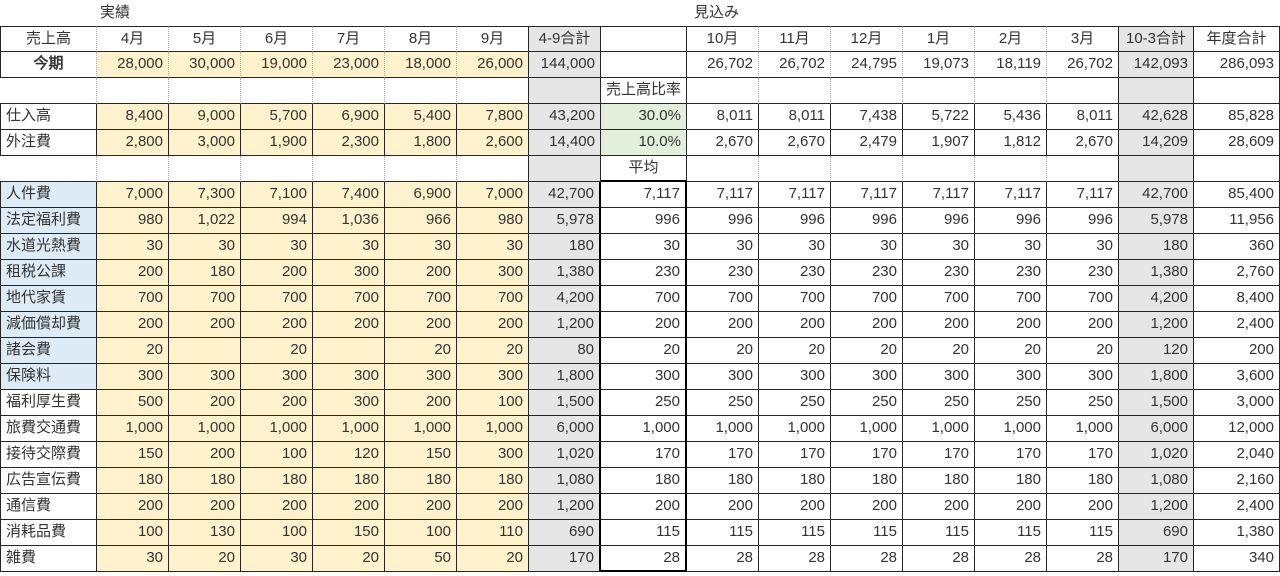  Describe the element at coordinates (1156, 117) in the screenshot. I see `value-cell: 42,628` at that location.